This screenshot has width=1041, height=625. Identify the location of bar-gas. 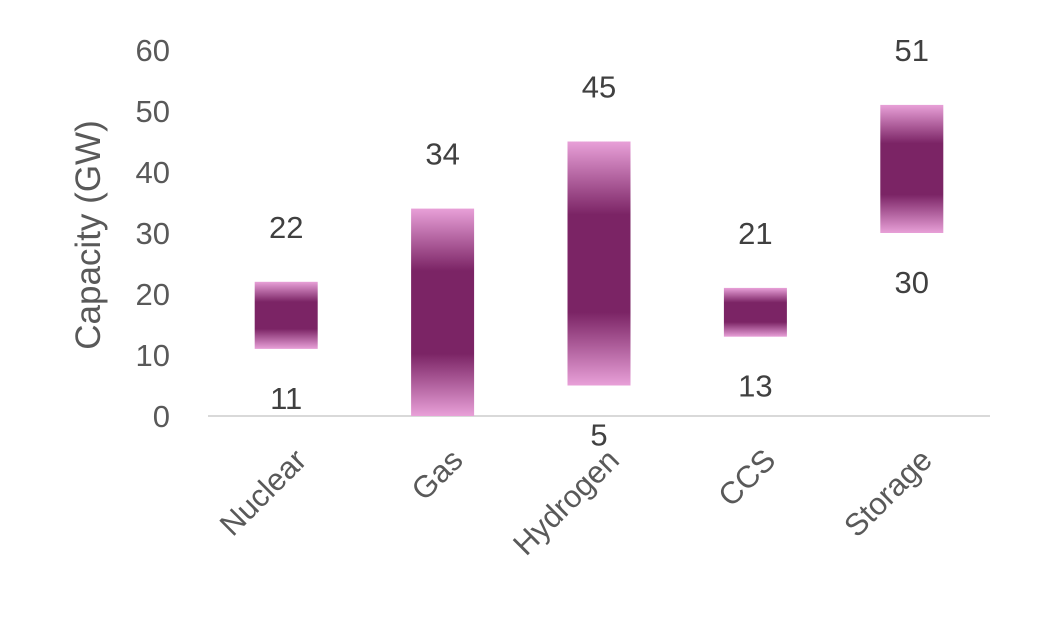
(443, 312).